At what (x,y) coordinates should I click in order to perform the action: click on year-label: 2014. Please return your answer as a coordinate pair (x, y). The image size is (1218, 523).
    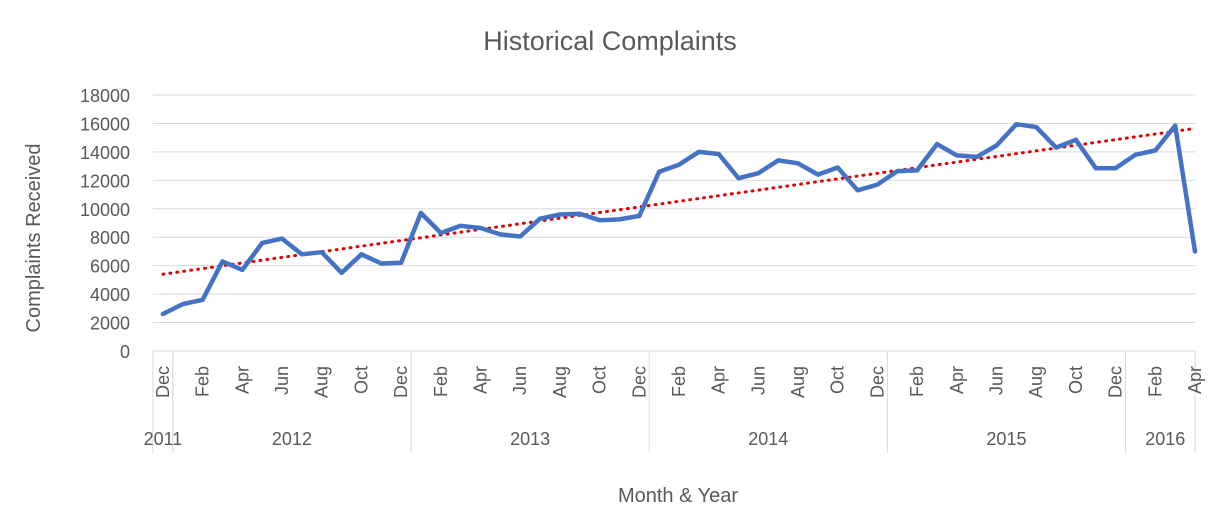
    Looking at the image, I should click on (768, 439).